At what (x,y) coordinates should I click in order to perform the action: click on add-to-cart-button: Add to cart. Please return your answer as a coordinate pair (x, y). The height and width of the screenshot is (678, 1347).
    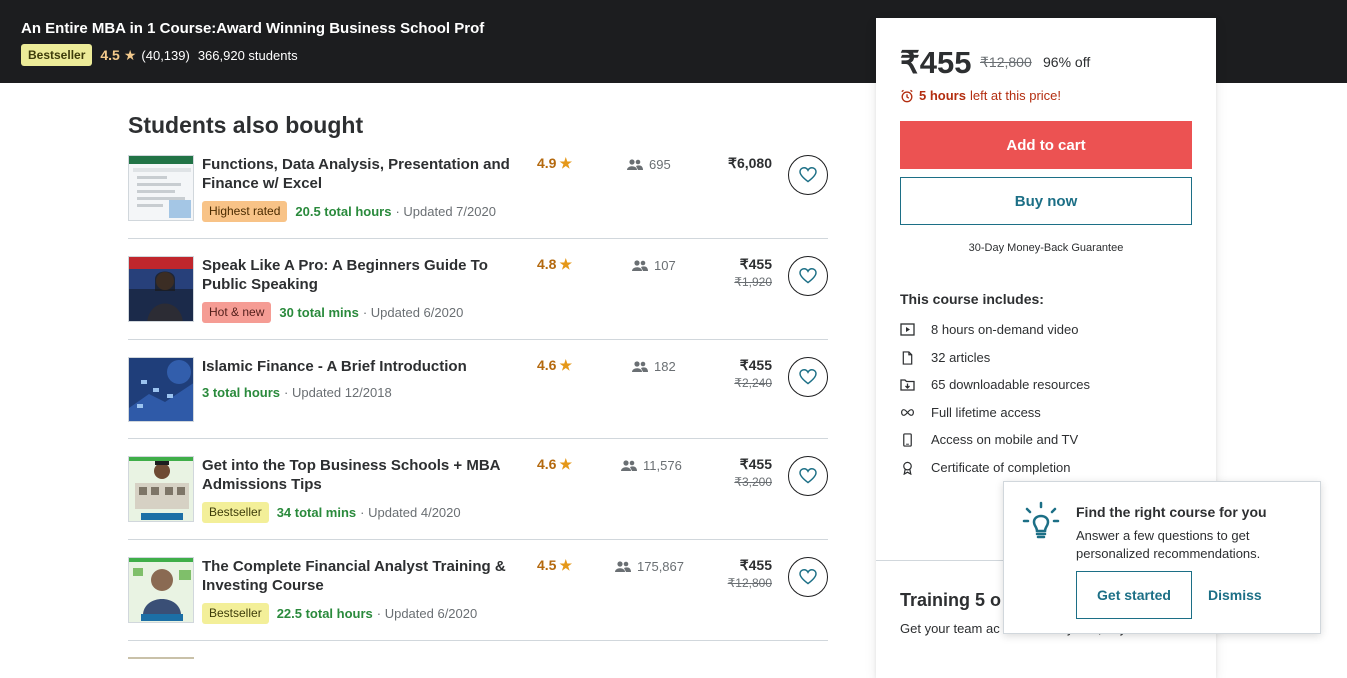
    Looking at the image, I should click on (1046, 145).